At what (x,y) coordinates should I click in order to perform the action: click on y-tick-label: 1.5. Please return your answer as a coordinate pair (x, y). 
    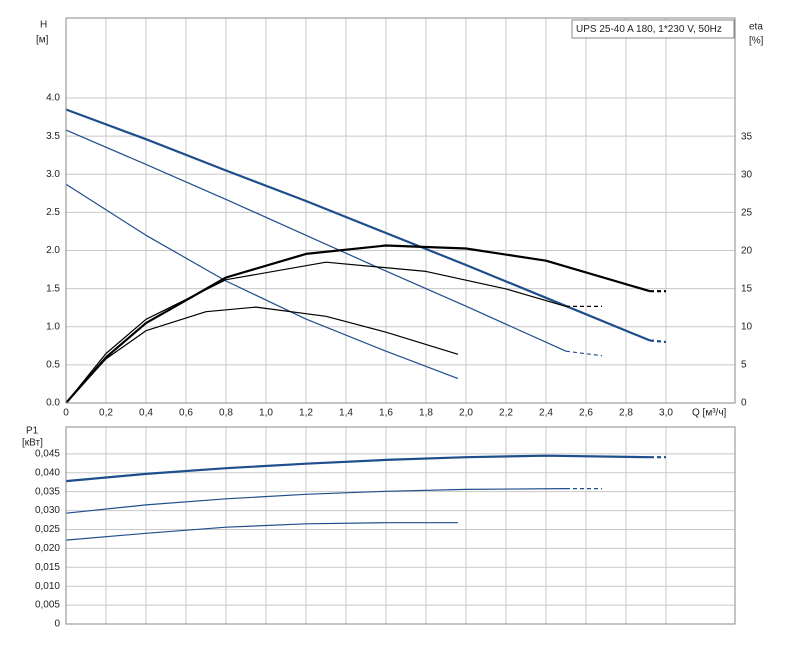
    Looking at the image, I should click on (53, 288).